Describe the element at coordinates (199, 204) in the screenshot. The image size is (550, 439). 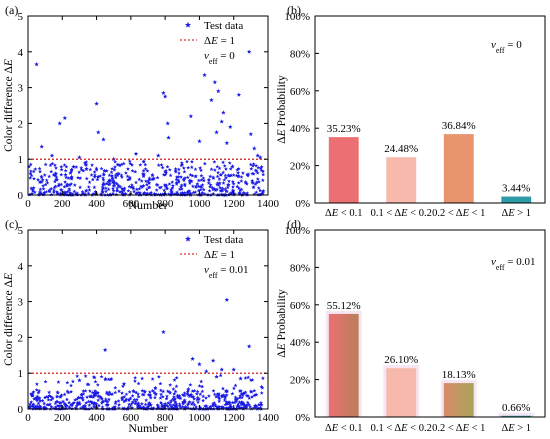
I see `x-tick-label: 1000` at that location.